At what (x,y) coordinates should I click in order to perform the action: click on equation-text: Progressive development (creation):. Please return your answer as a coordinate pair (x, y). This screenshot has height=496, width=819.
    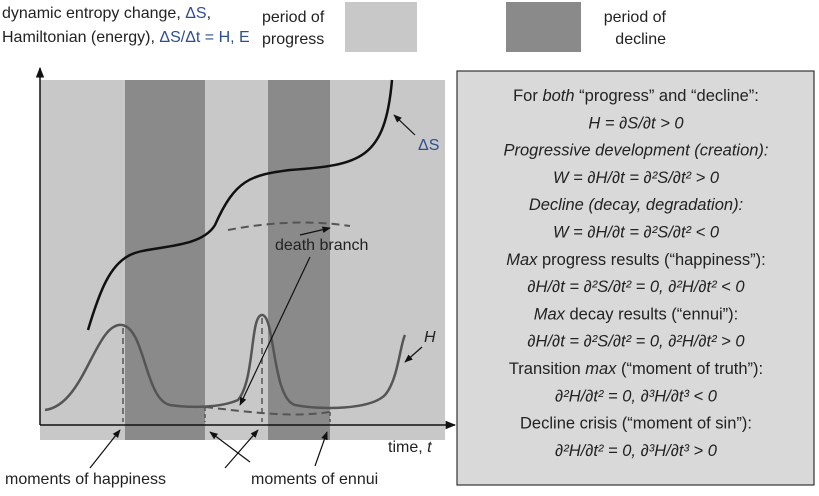
    Looking at the image, I should click on (635, 151).